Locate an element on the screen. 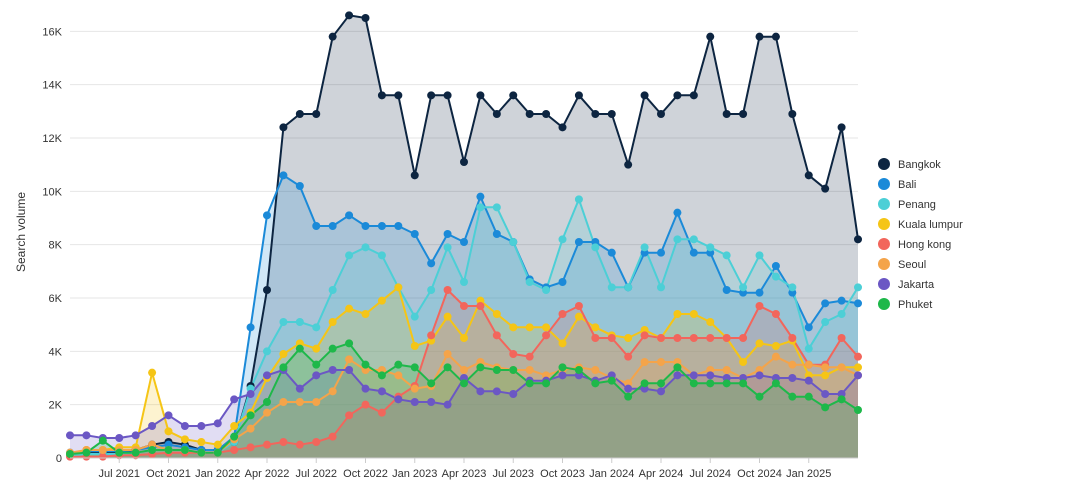 The width and height of the screenshot is (1070, 500). legend-item-kuala-lumpur: Kuala lumpur is located at coordinates (920, 224).